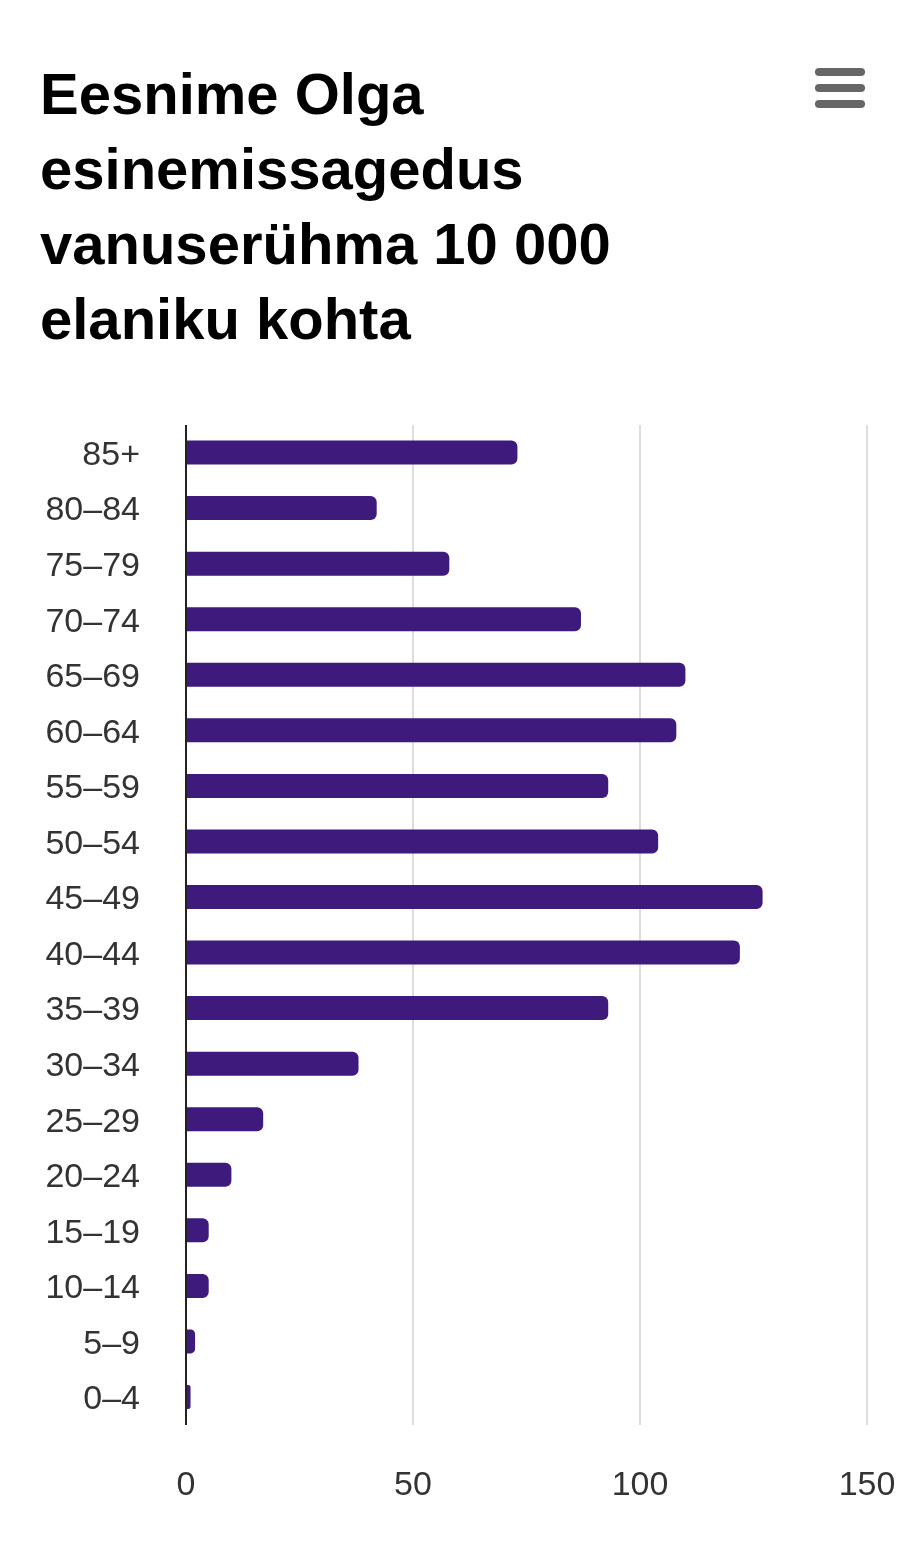  Describe the element at coordinates (92, 1175) in the screenshot. I see `y-tick-label: 20–24` at that location.